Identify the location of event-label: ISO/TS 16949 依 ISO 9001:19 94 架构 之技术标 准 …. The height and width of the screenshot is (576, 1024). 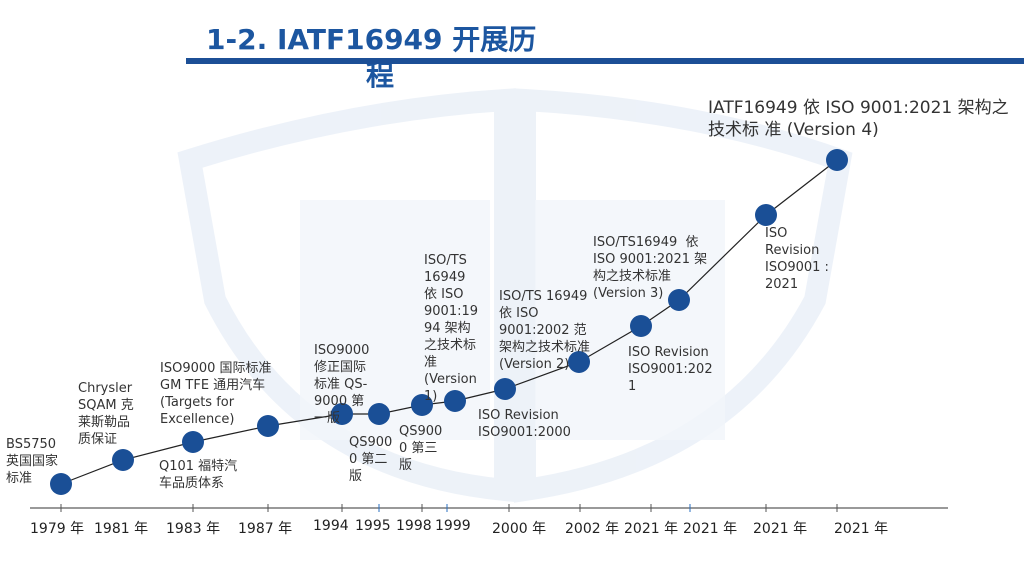
(451, 328).